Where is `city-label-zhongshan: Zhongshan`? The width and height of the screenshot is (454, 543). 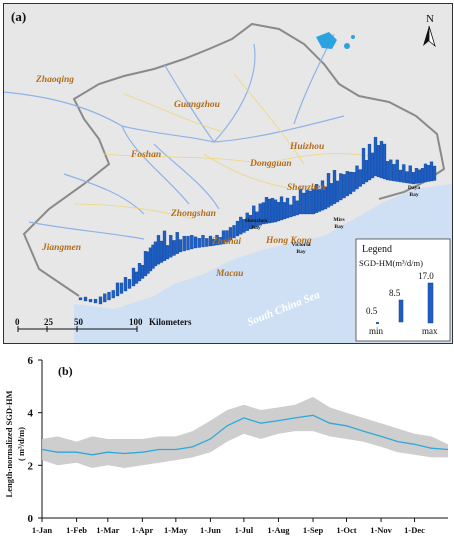
city-label-zhongshan: Zhongshan is located at coordinates (193, 214).